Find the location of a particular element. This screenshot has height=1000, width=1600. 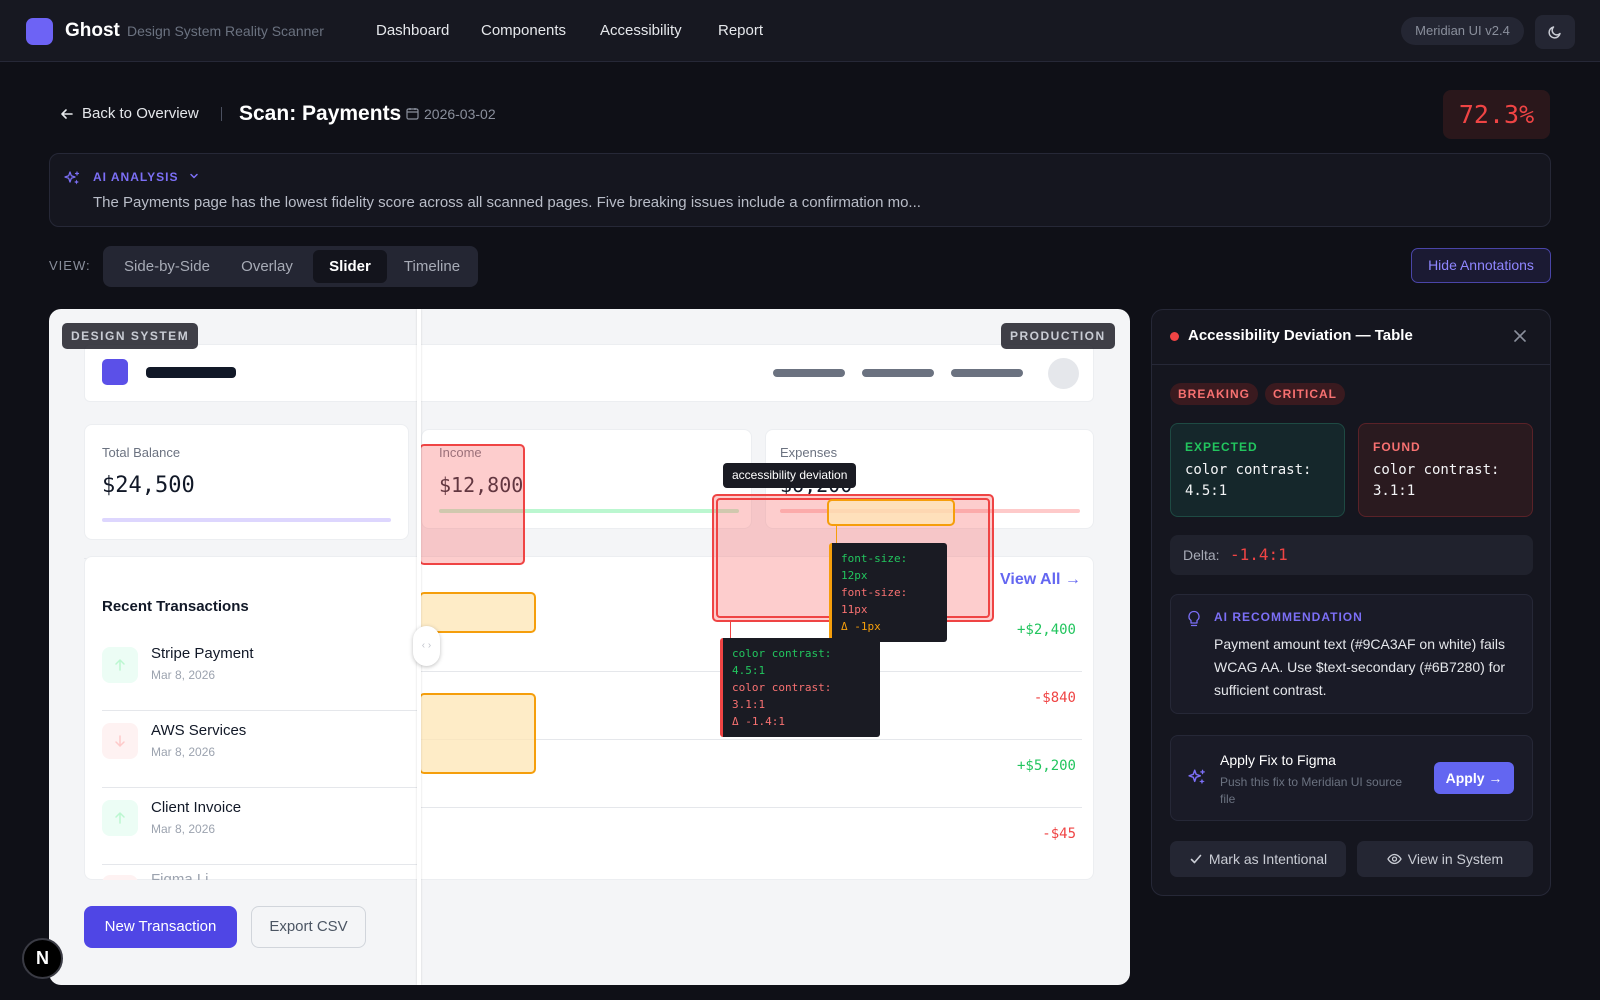

total-balance-value: $24,500 is located at coordinates (148, 485).